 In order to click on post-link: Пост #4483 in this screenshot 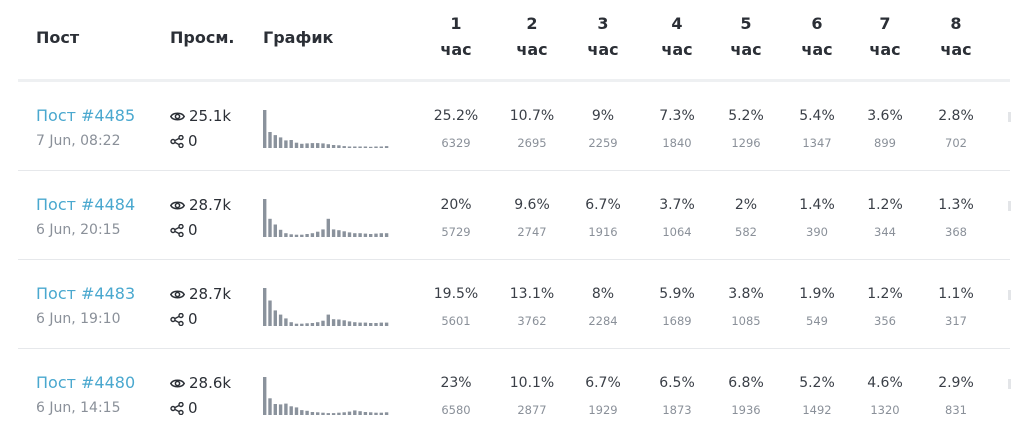, I will do `click(86, 293)`.